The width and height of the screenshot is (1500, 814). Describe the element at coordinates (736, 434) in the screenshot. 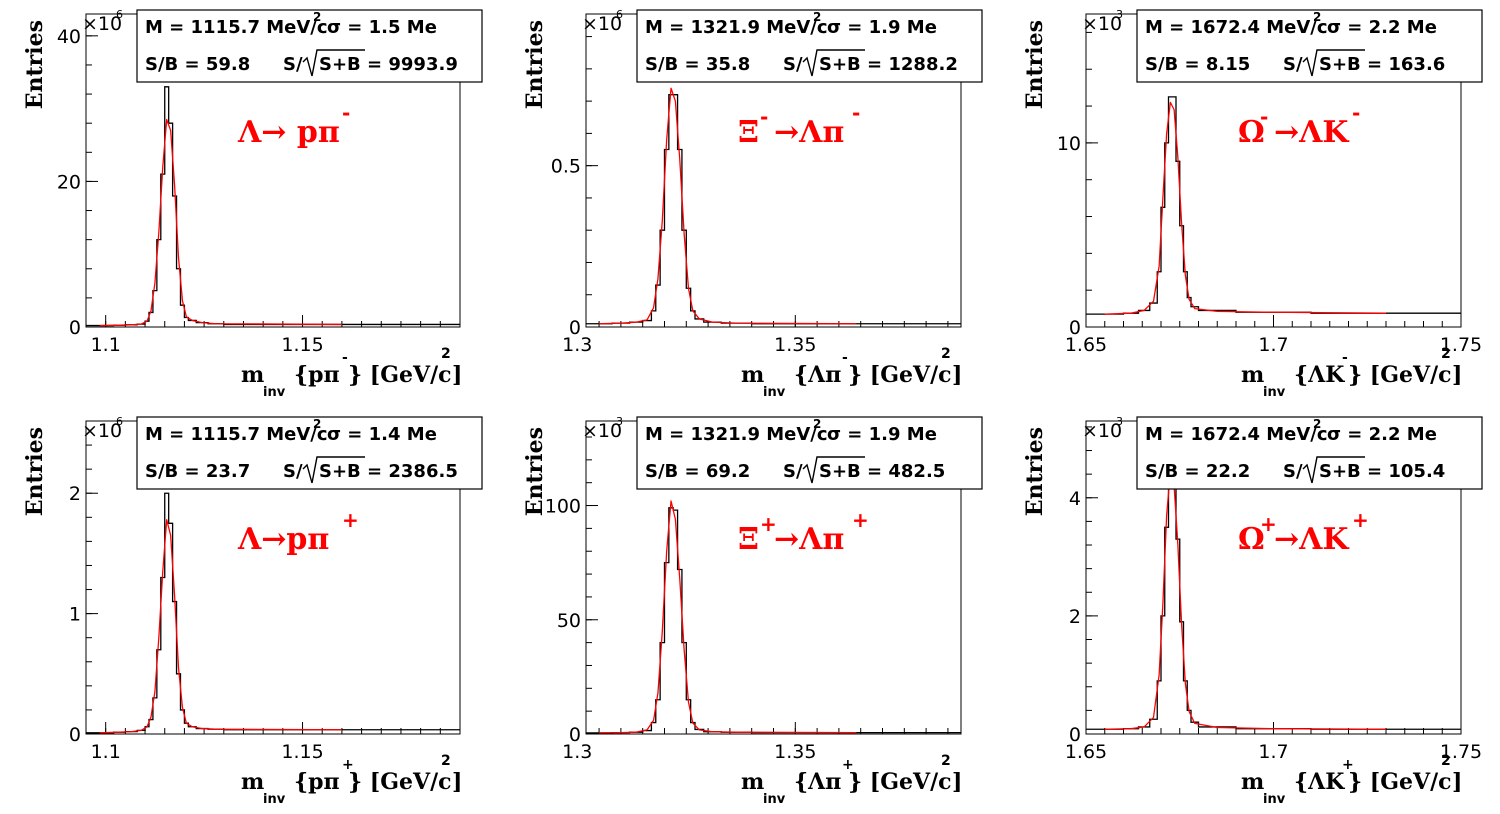

I see `stats-mass: M = 1321.9 MeV/c` at that location.